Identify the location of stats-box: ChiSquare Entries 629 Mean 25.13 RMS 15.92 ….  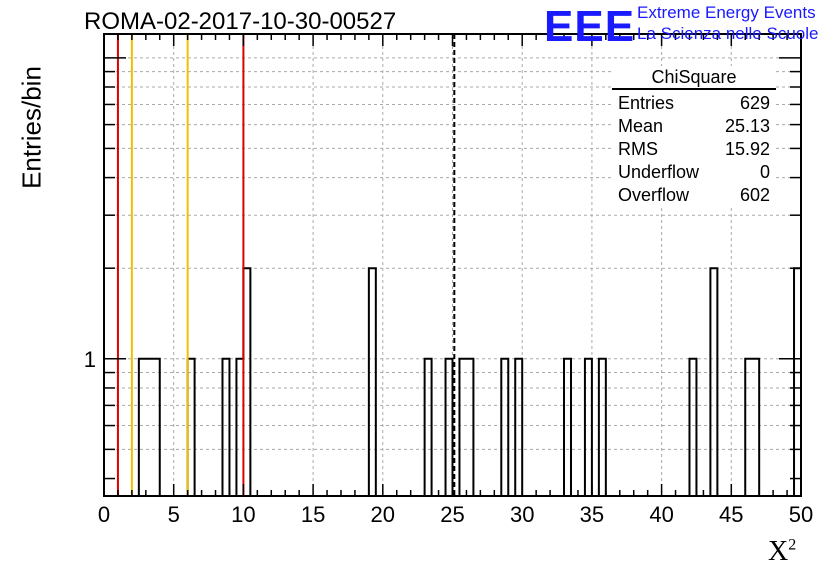
(694, 136).